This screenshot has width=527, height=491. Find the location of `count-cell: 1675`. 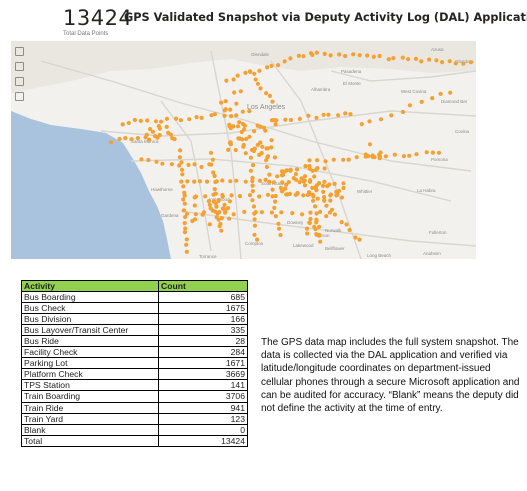

count-cell: 1675 is located at coordinates (203, 308).